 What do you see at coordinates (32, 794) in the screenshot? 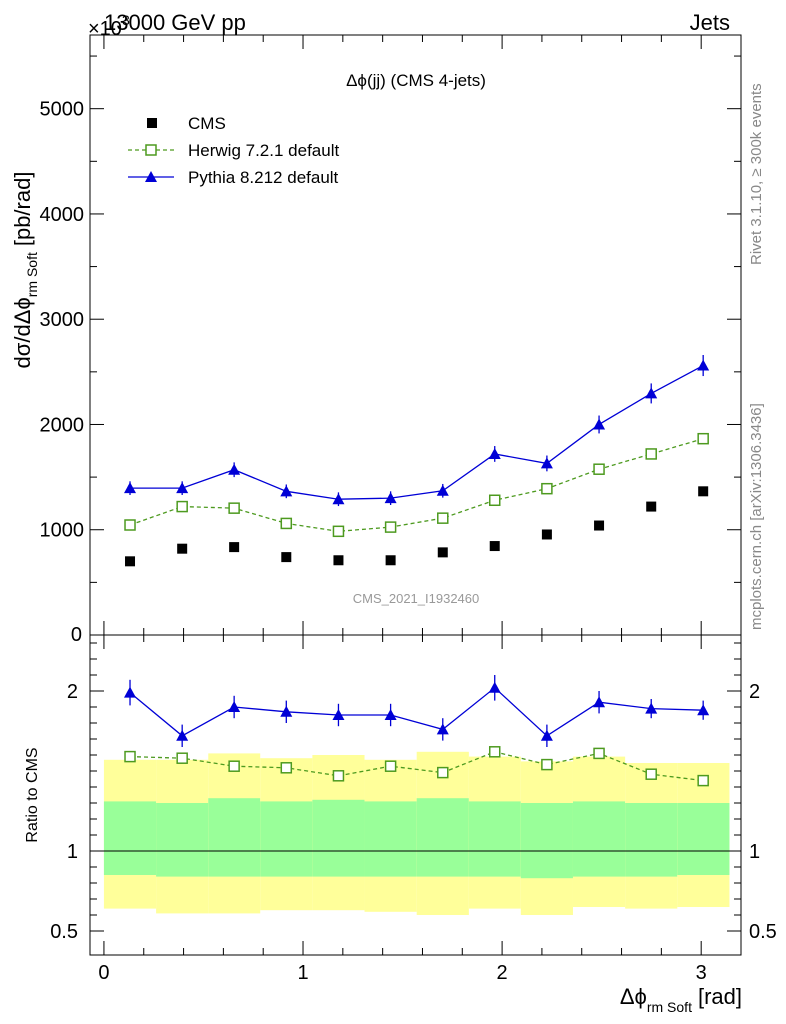
I see `ratio-y-title: Ratio to CMS` at bounding box center [32, 794].